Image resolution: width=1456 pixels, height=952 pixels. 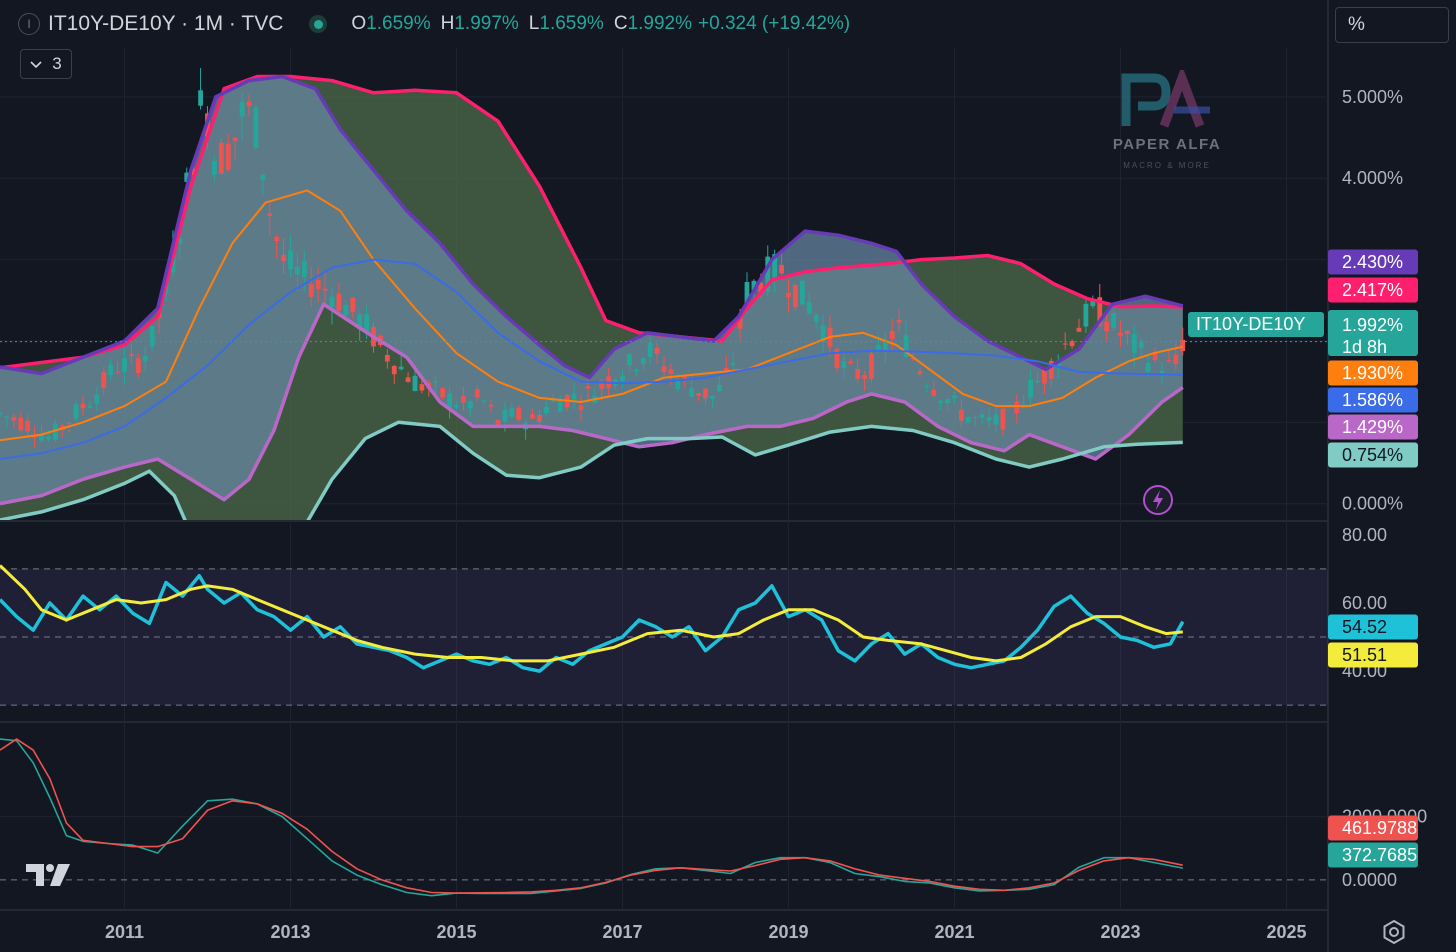 I want to click on open-label: O, so click(x=359, y=23).